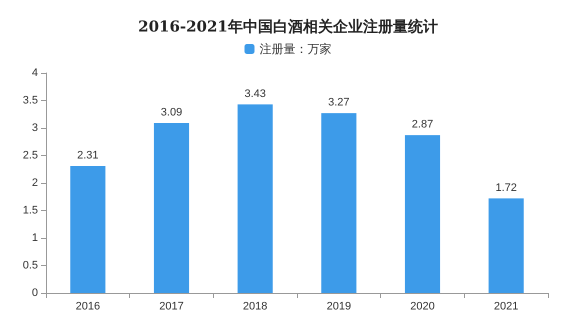 The height and width of the screenshot is (329, 576). I want to click on y-tick-label: 3.5, so click(30, 100).